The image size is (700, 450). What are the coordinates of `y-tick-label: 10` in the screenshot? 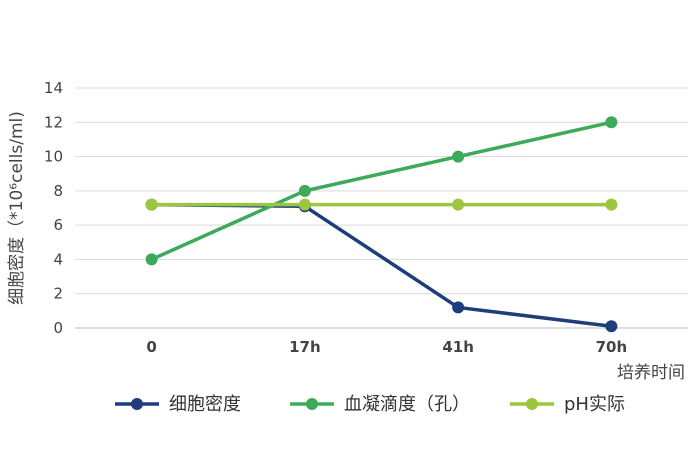 It's located at (53, 157).